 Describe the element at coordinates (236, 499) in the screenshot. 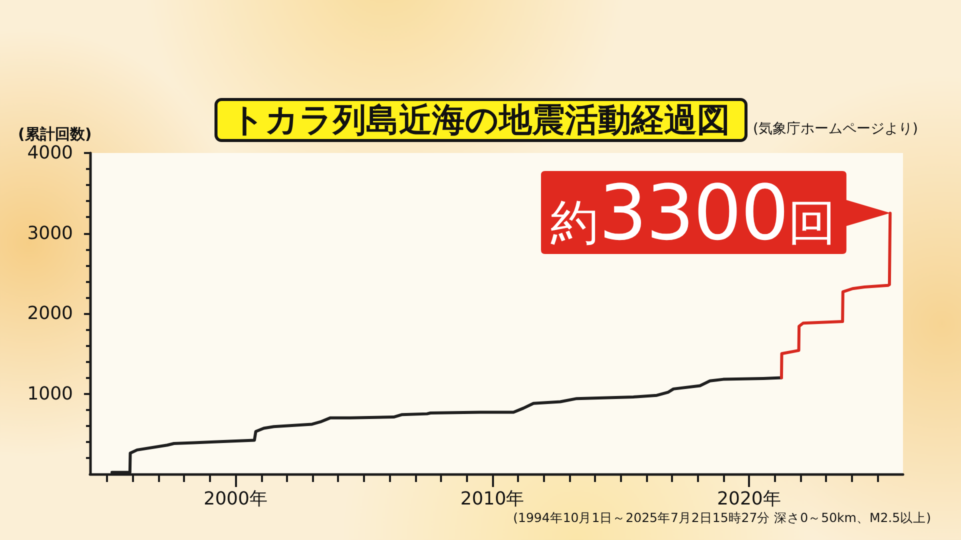

I see `x-tick-label: 2000年` at that location.